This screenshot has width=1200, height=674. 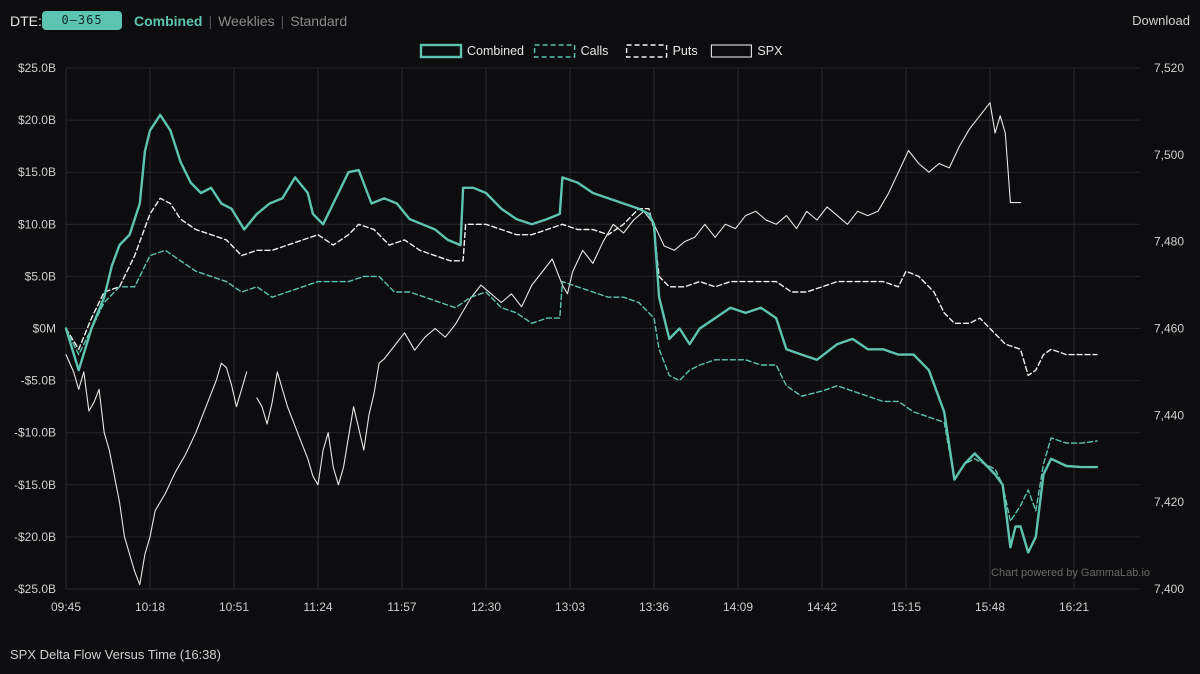 What do you see at coordinates (654, 607) in the screenshot?
I see `x-tick-label: 13:36` at bounding box center [654, 607].